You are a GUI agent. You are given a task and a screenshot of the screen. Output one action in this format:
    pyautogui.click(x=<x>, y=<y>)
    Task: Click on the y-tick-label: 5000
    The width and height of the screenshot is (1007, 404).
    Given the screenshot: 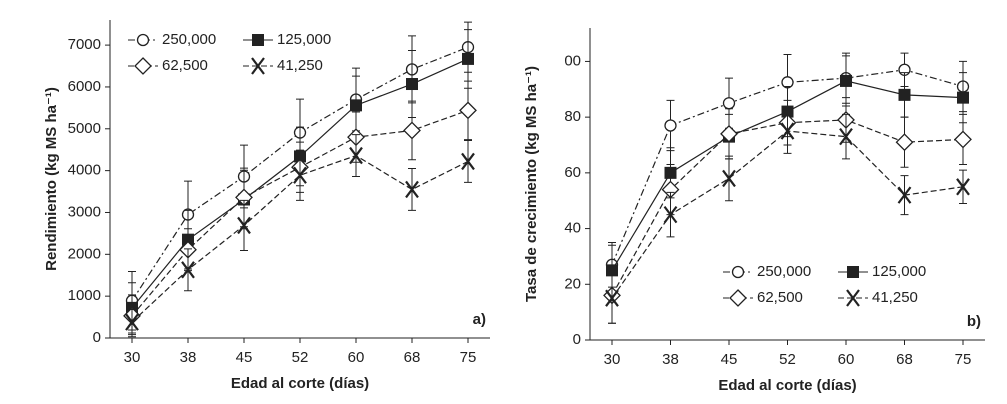 What is the action you would take?
    pyautogui.click(x=84, y=128)
    